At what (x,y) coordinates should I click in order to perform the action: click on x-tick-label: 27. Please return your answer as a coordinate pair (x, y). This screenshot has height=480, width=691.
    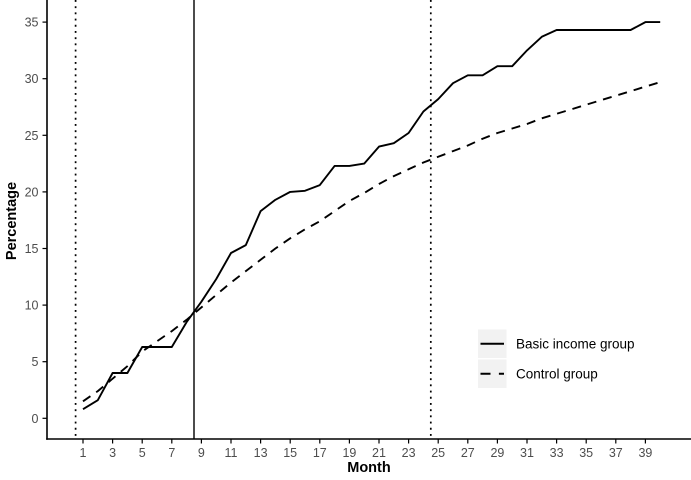
    Looking at the image, I should click on (468, 453).